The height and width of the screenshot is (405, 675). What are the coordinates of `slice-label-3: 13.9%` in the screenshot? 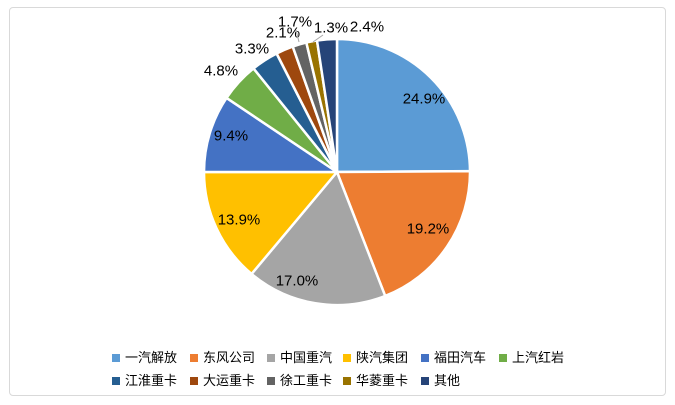 It's located at (239, 220).